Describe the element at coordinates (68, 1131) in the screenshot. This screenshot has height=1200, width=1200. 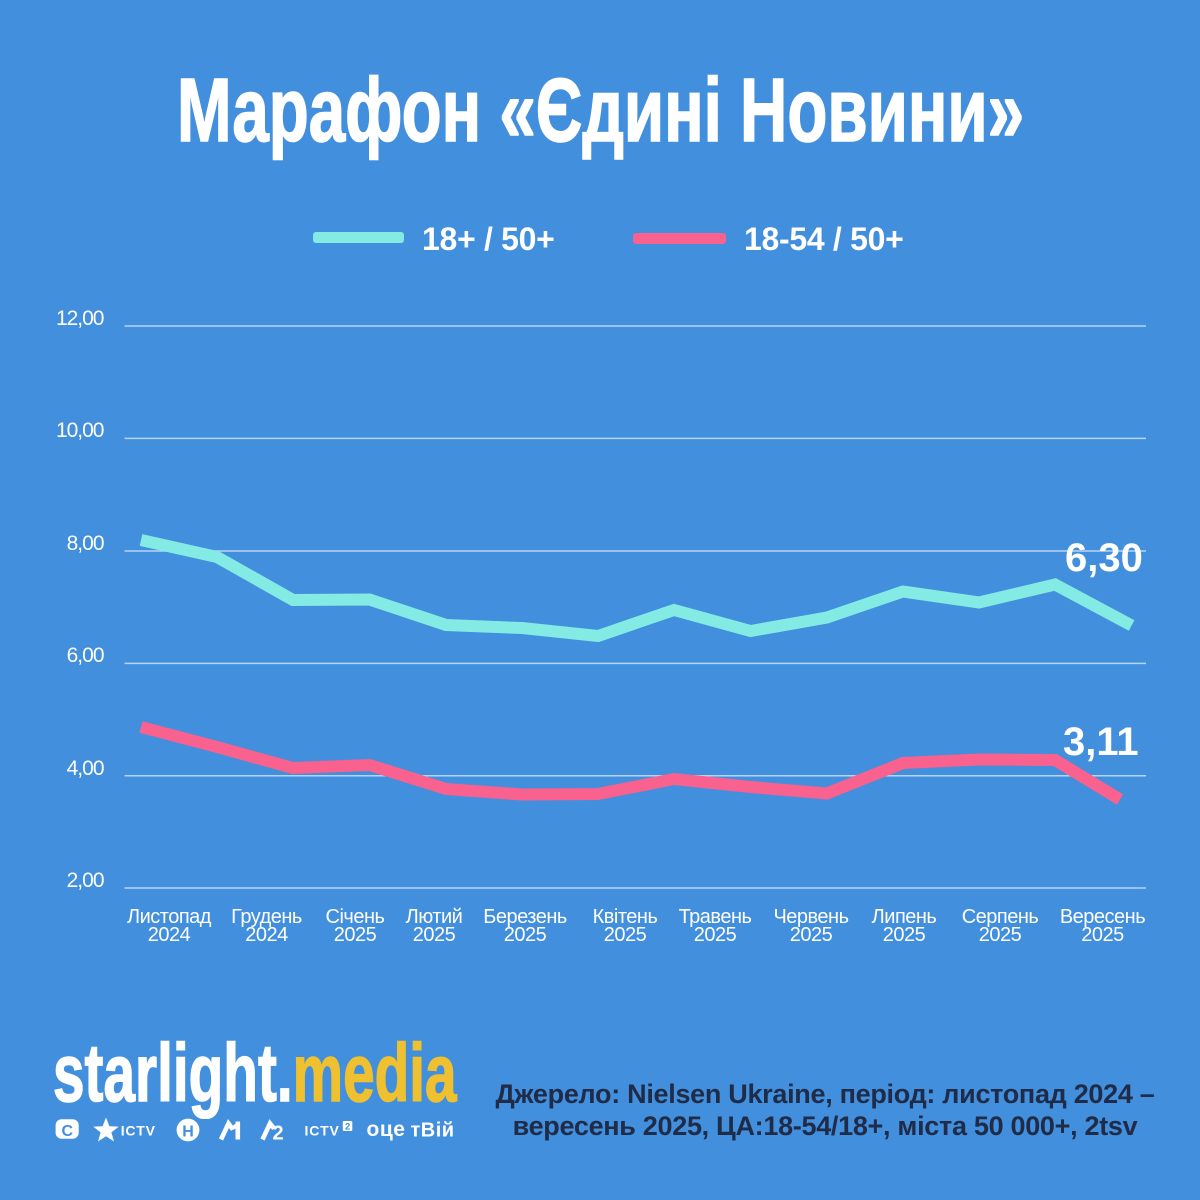
I see `svg-text: C` at that location.